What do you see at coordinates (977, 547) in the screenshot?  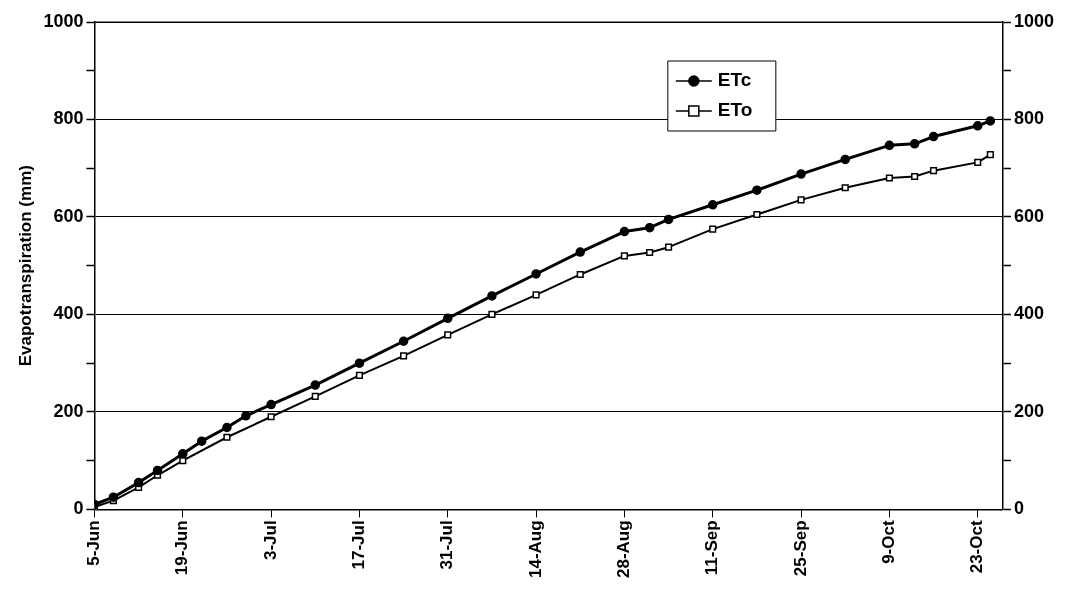 I see `x-tick-label: 23-Oct` at bounding box center [977, 547].